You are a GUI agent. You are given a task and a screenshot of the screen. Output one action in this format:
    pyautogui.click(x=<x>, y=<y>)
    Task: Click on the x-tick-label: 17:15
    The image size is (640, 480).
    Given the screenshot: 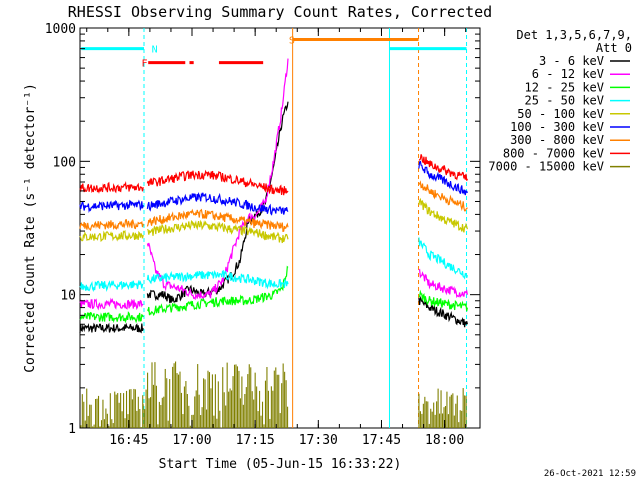 What is the action you would take?
    pyautogui.click(x=255, y=440)
    